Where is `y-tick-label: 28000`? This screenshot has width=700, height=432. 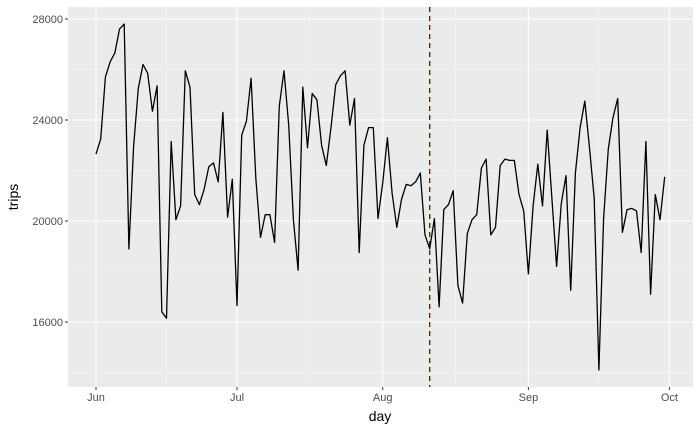
y-tick-label: 28000 is located at coordinates (47, 20).